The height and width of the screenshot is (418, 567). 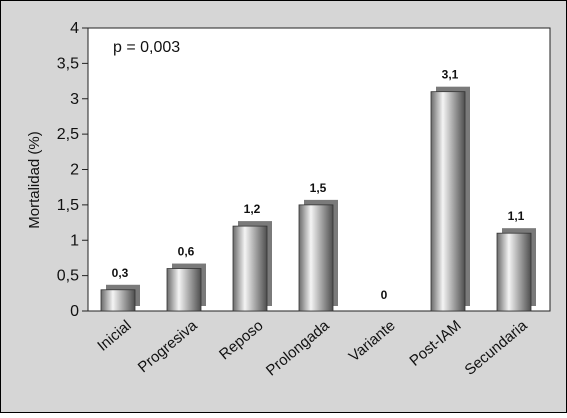 What do you see at coordinates (68, 63) in the screenshot?
I see `y-tick-label: 3,5` at bounding box center [68, 63].